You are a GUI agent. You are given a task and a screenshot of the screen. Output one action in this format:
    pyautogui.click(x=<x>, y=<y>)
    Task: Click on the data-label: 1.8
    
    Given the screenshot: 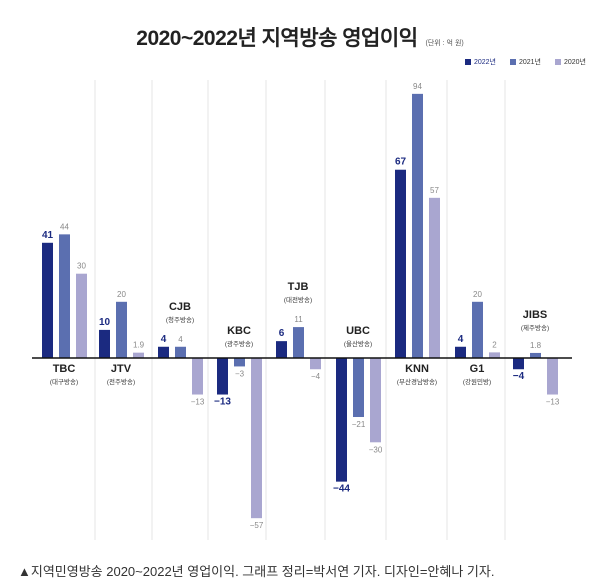 What is the action you would take?
    pyautogui.click(x=536, y=345)
    